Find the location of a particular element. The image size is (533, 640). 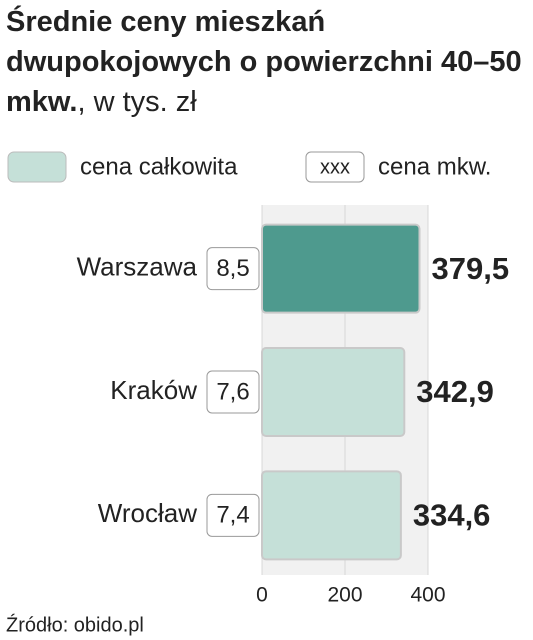

y-tick-label: Kraków is located at coordinates (153, 390).